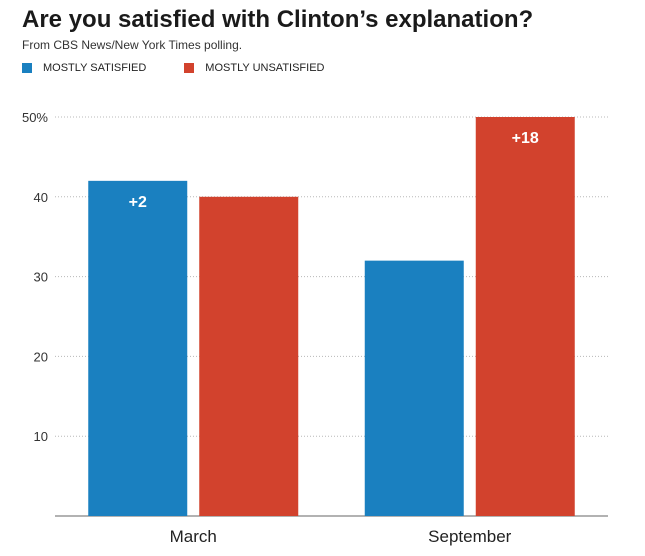  I want to click on bar-march-mostly-satisfied, so click(138, 348).